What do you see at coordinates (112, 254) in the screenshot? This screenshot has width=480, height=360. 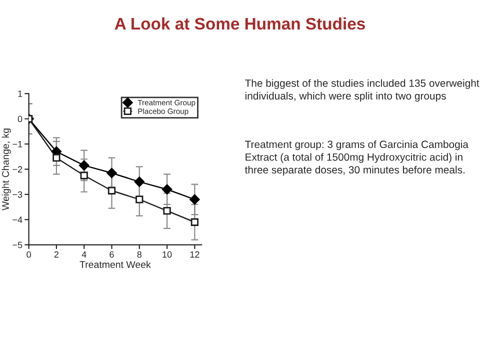 I see `x-tick-label: 6` at bounding box center [112, 254].